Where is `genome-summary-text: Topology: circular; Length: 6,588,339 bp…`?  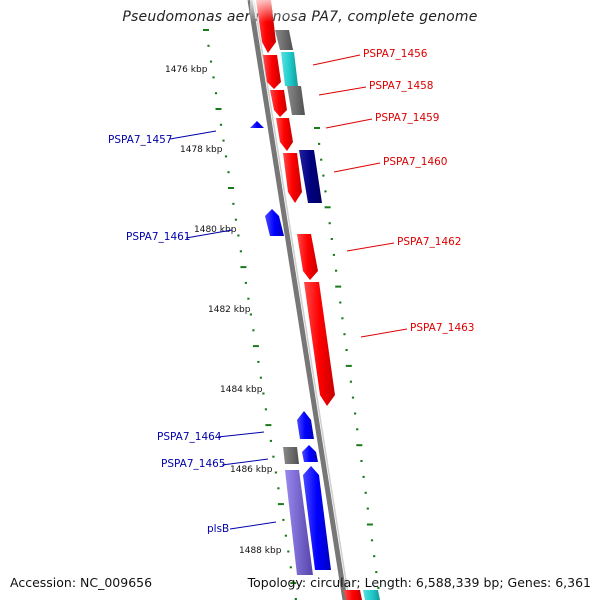
genome-summary-text: Topology: circular; Length: 6,588,339 bp… is located at coordinates (419, 582).